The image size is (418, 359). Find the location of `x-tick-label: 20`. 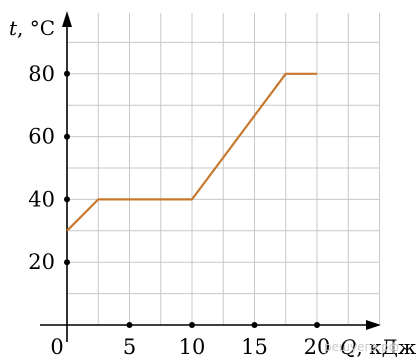

x-tick-label: 20 is located at coordinates (317, 347).